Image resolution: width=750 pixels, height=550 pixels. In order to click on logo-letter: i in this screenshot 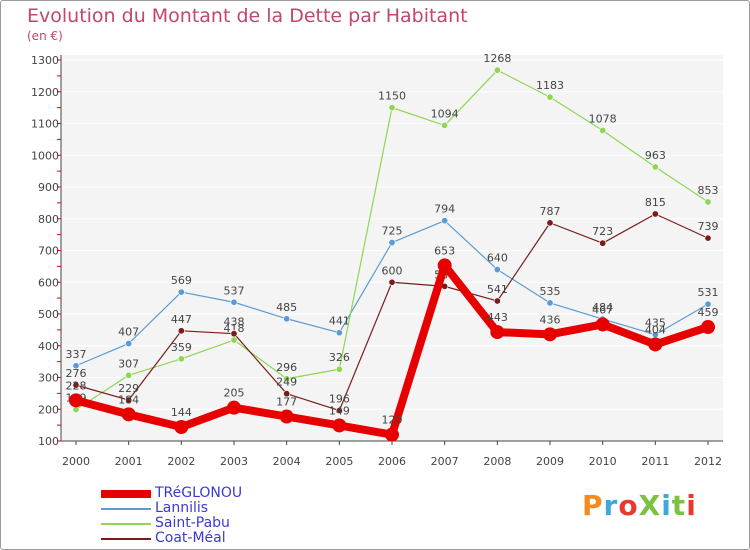, I will do `click(666, 505)`.